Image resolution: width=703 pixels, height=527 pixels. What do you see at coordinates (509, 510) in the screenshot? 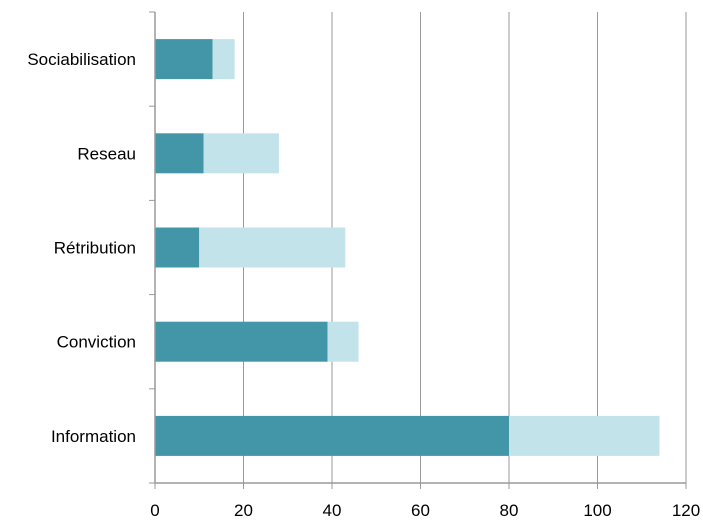
I see `x-tick-label: 80` at bounding box center [509, 510].